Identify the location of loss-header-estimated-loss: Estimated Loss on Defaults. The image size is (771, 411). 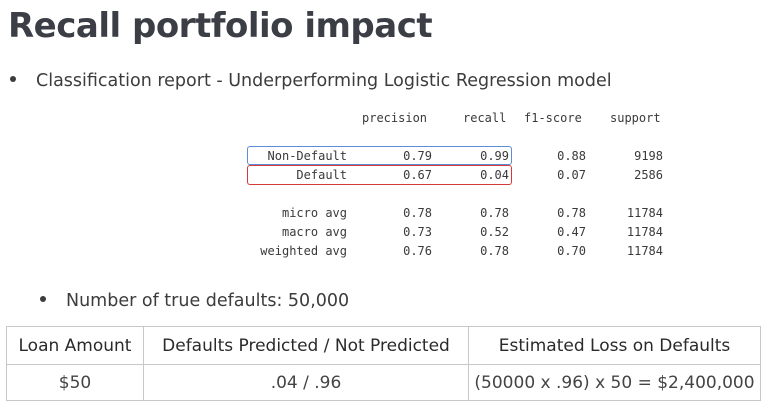
(614, 345).